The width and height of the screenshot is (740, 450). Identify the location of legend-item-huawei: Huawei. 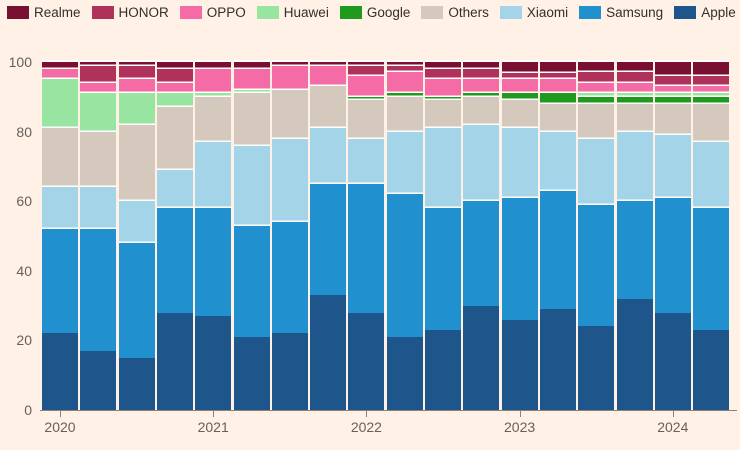
(292, 13).